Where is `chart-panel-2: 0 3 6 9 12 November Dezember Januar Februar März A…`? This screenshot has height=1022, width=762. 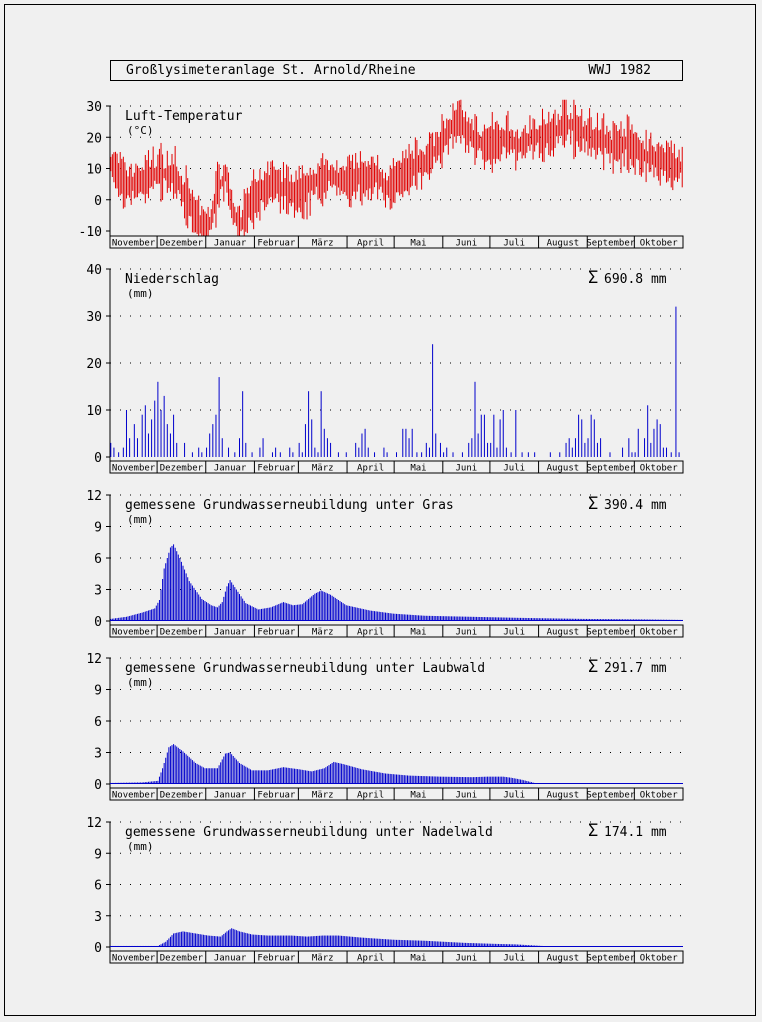 chart-panel-2: 0 3 6 9 12 November Dezember Januar Februar März A… is located at coordinates (385, 563).